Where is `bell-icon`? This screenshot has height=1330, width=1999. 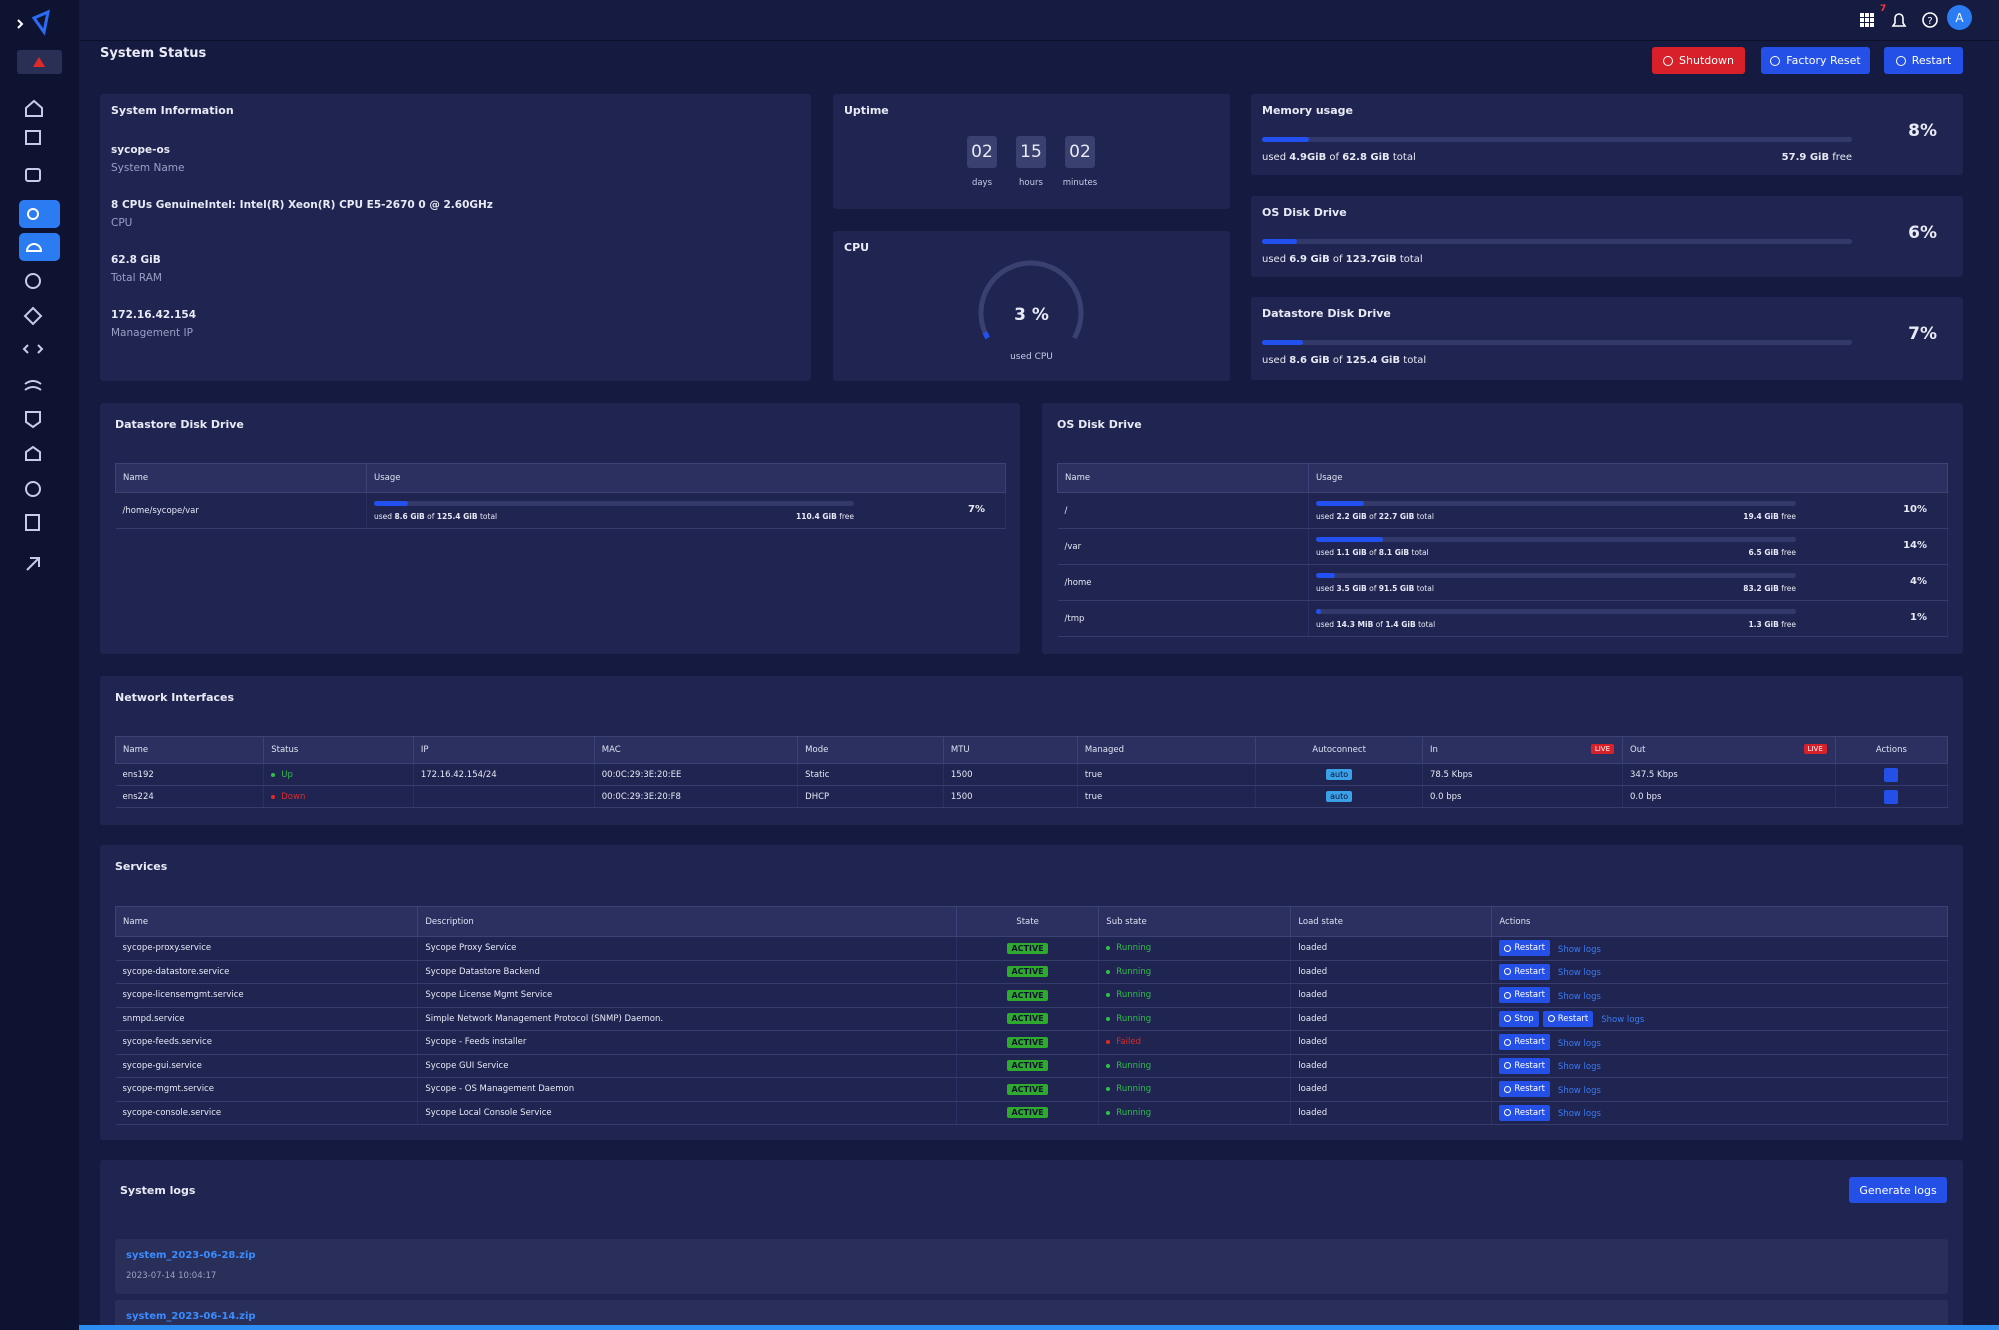
bell-icon is located at coordinates (1899, 20).